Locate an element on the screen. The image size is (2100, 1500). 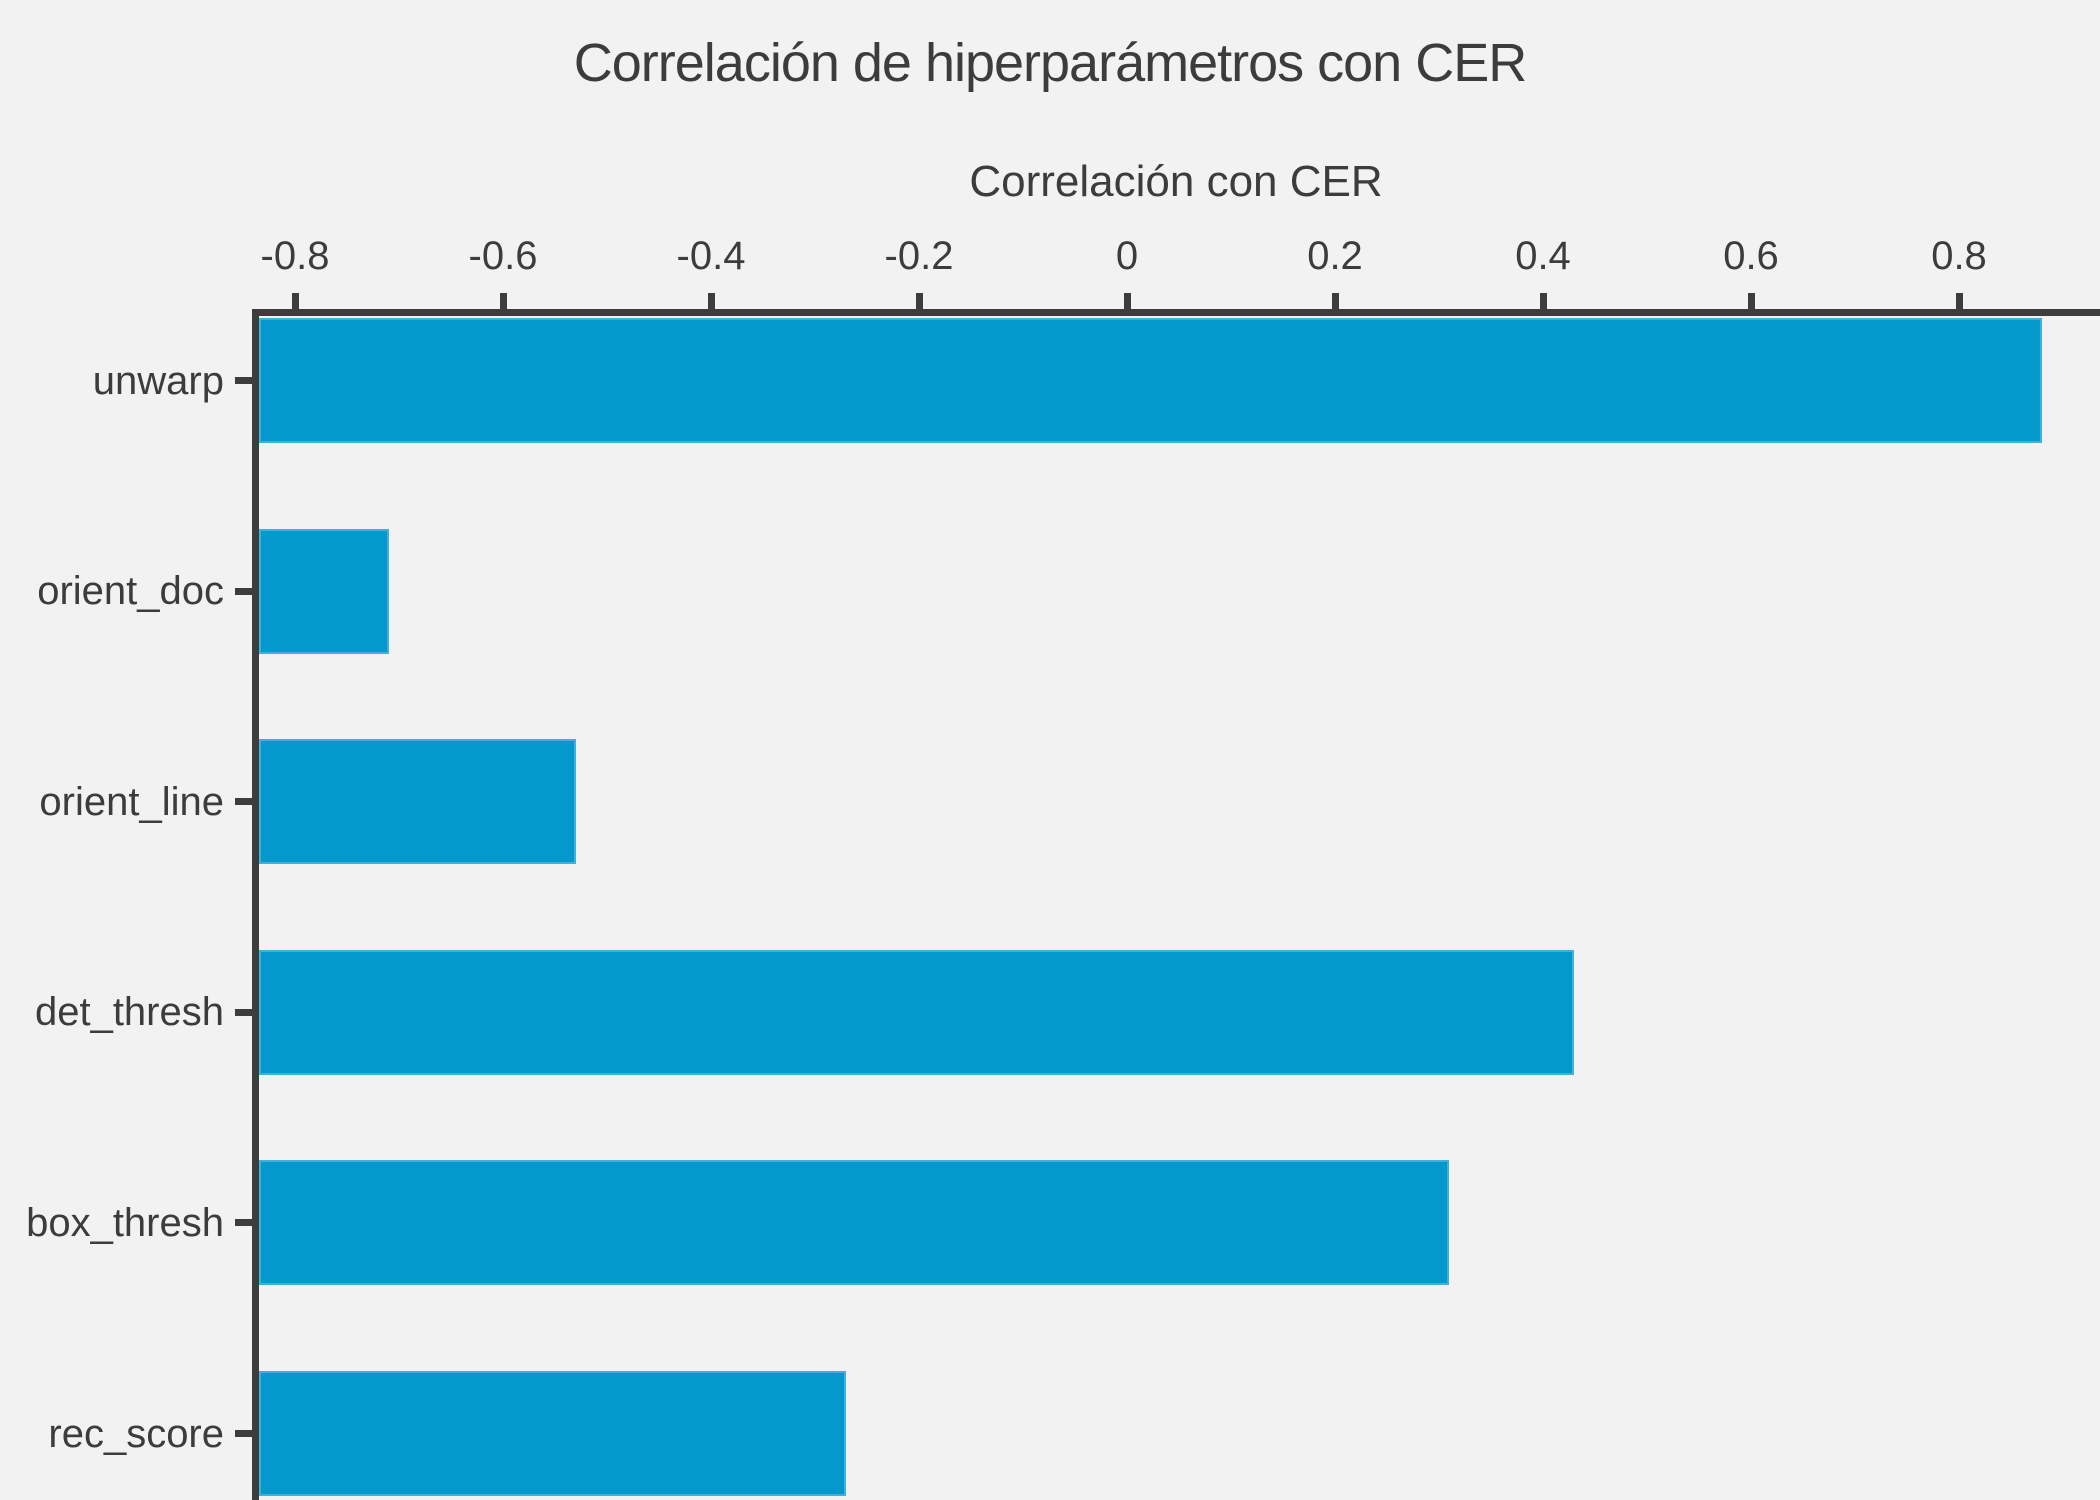
x-tick-label: -0.6 is located at coordinates (503, 256).